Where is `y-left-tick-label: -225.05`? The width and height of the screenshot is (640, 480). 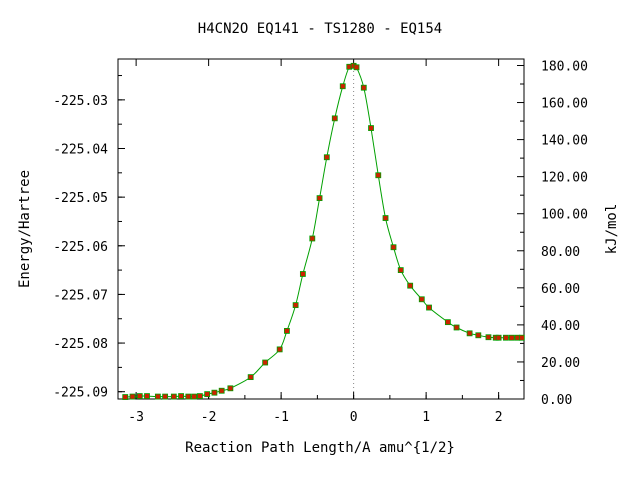 y-left-tick-label: -225.05 is located at coordinates (80, 198).